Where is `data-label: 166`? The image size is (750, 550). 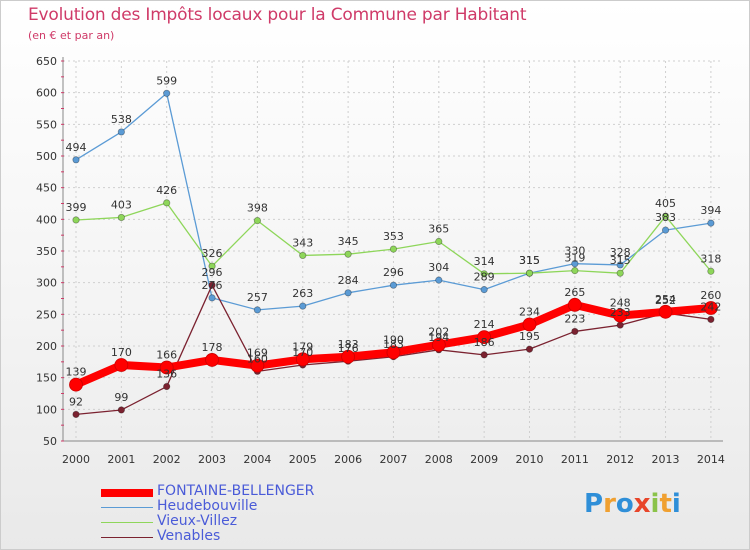 data-label: 166 is located at coordinates (166, 355).